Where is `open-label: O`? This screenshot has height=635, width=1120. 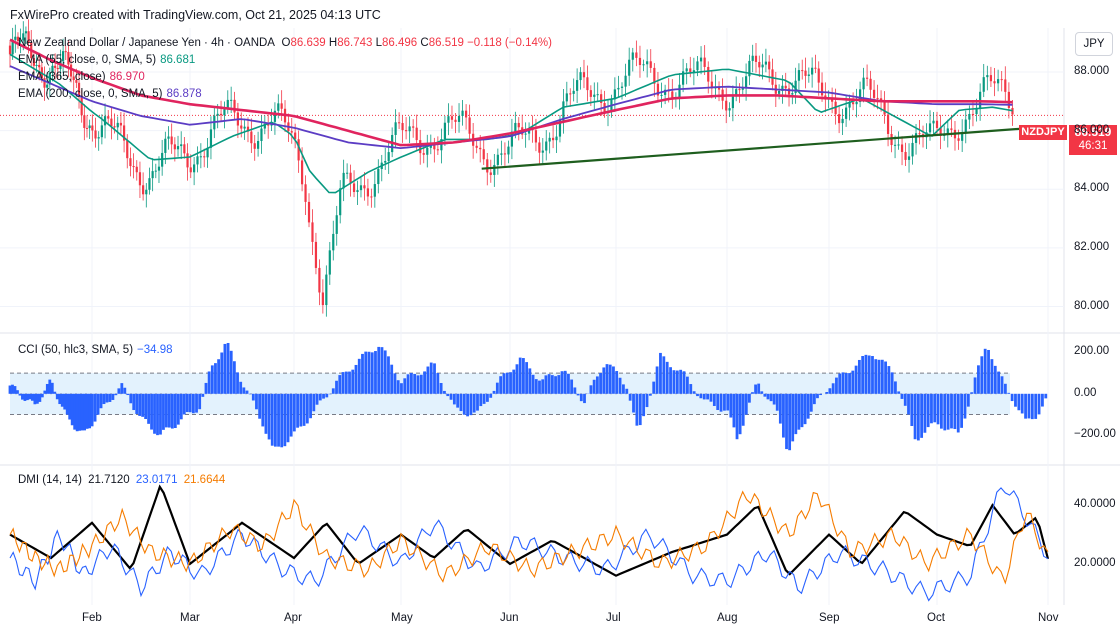
open-label: O is located at coordinates (286, 43).